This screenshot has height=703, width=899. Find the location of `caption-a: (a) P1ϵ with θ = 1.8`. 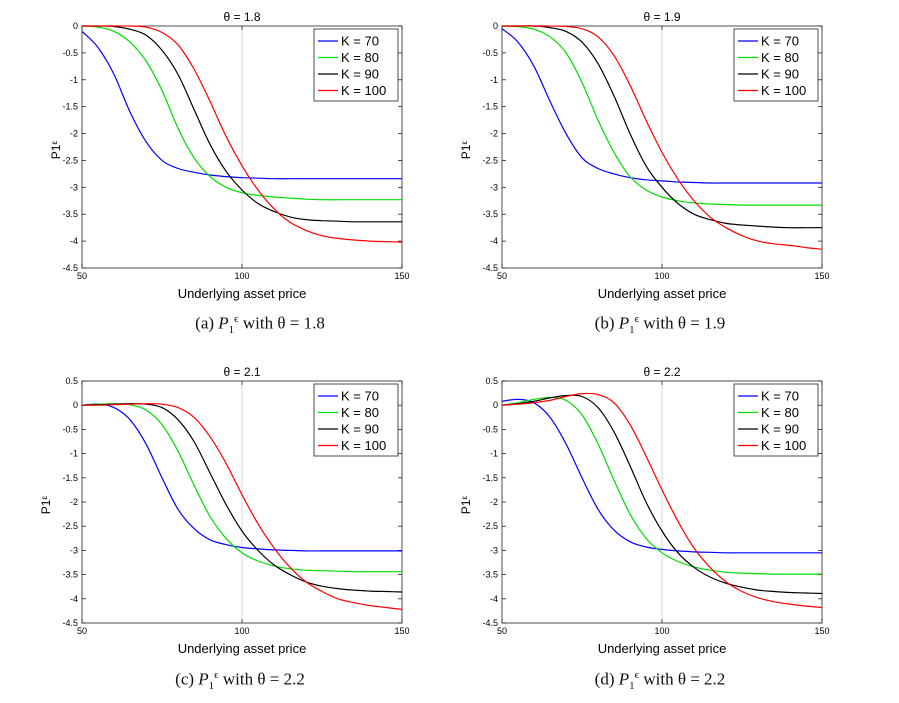

caption-a: (a) P1ϵ with θ = 1.8 is located at coordinates (260, 324).